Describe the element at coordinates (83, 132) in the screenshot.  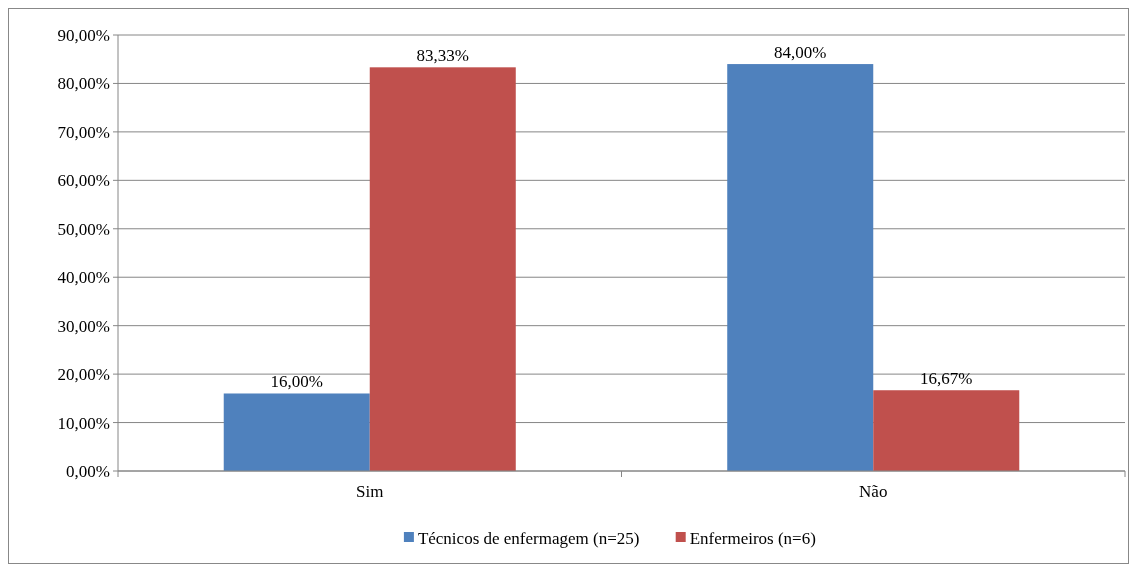
I see `y-tick-label: 70,00%` at that location.